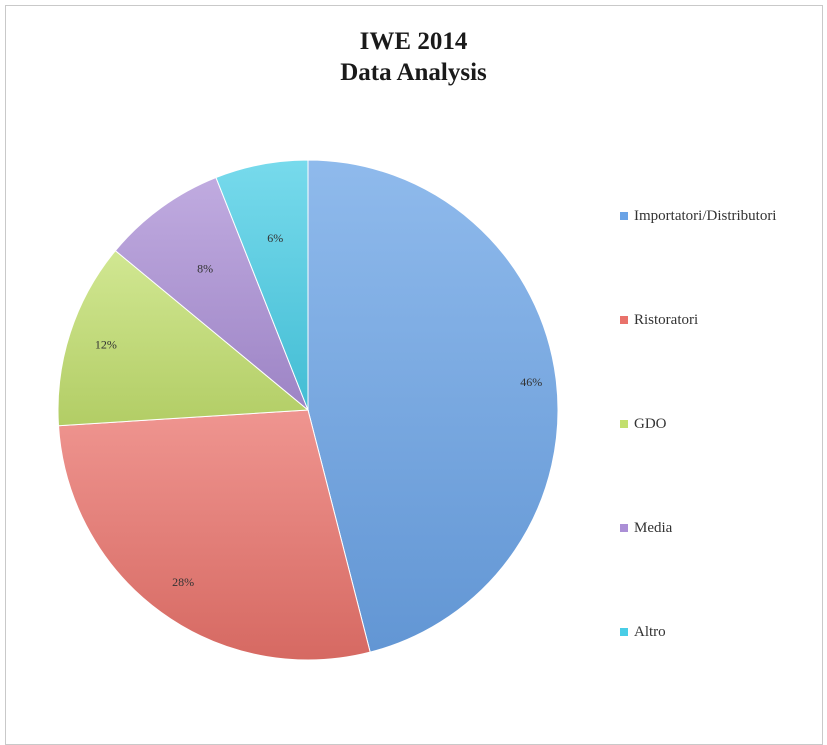 Image resolution: width=827 pixels, height=745 pixels. What do you see at coordinates (705, 215) in the screenshot?
I see `legend-label: Importatori/Distributori` at bounding box center [705, 215].